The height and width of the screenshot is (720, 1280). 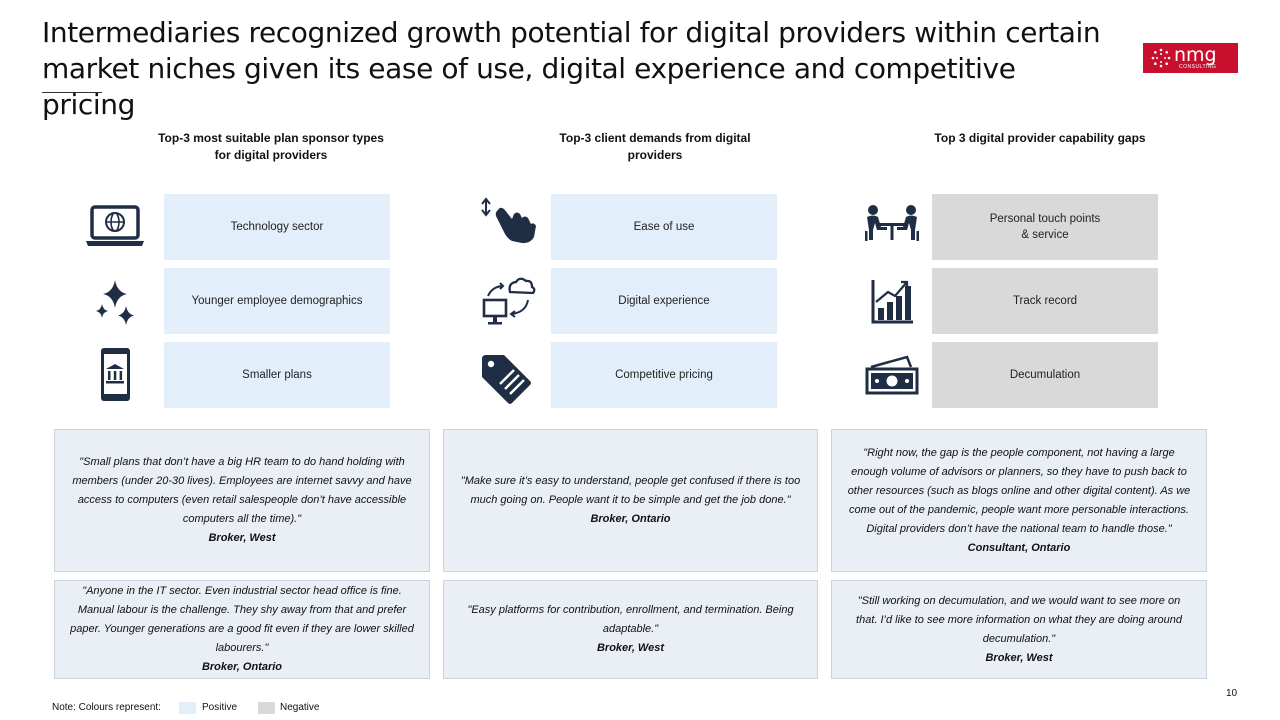 I want to click on item-label: Decumulation, so click(x=1045, y=375).